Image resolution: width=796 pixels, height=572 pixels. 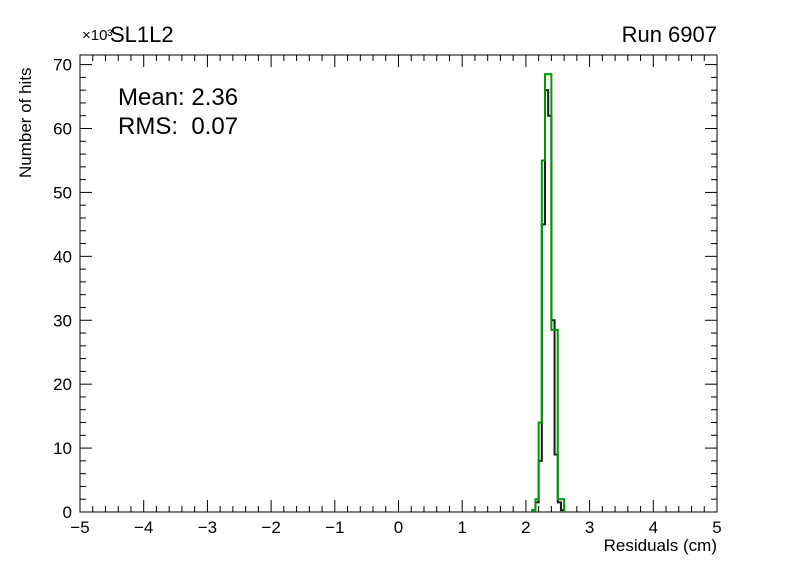 I want to click on x-tick-label: 5, so click(x=716, y=527).